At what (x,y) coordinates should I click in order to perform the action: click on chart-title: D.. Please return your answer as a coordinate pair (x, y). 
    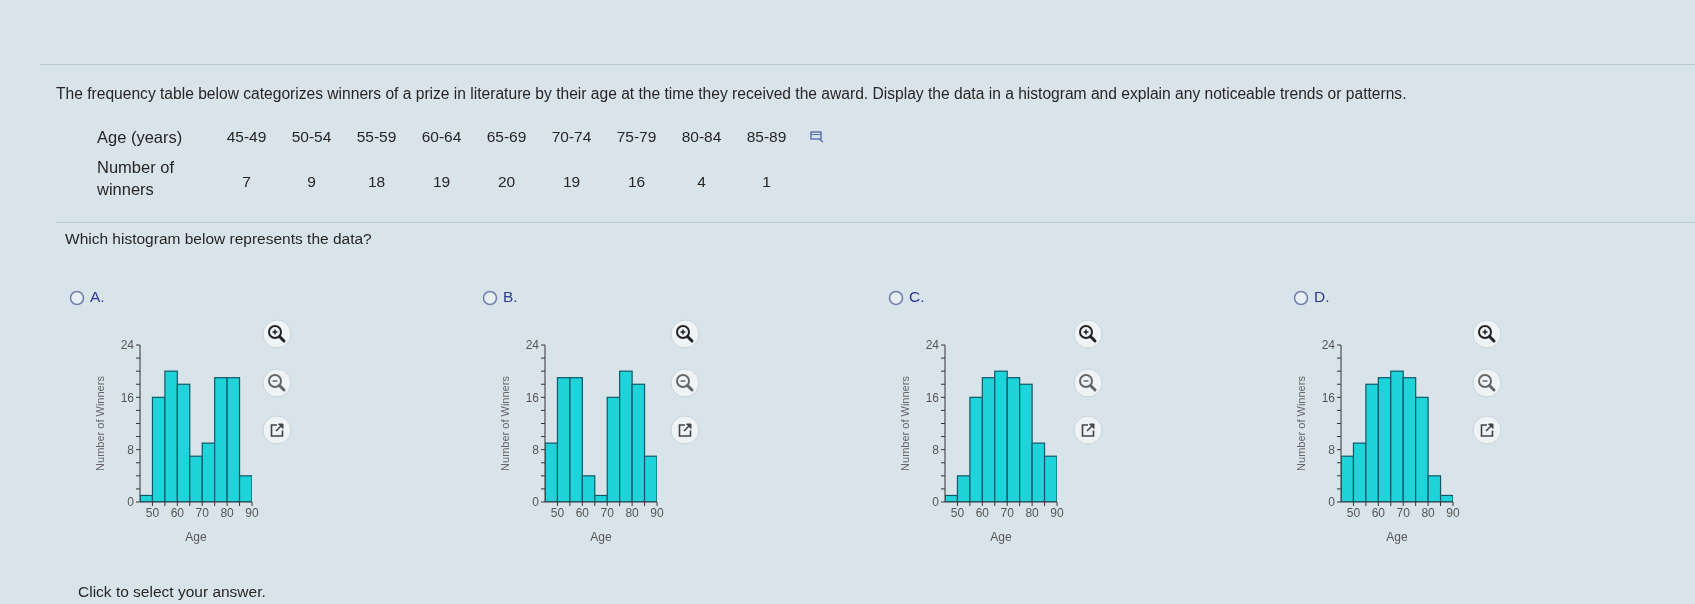
    Looking at the image, I should click on (1322, 297).